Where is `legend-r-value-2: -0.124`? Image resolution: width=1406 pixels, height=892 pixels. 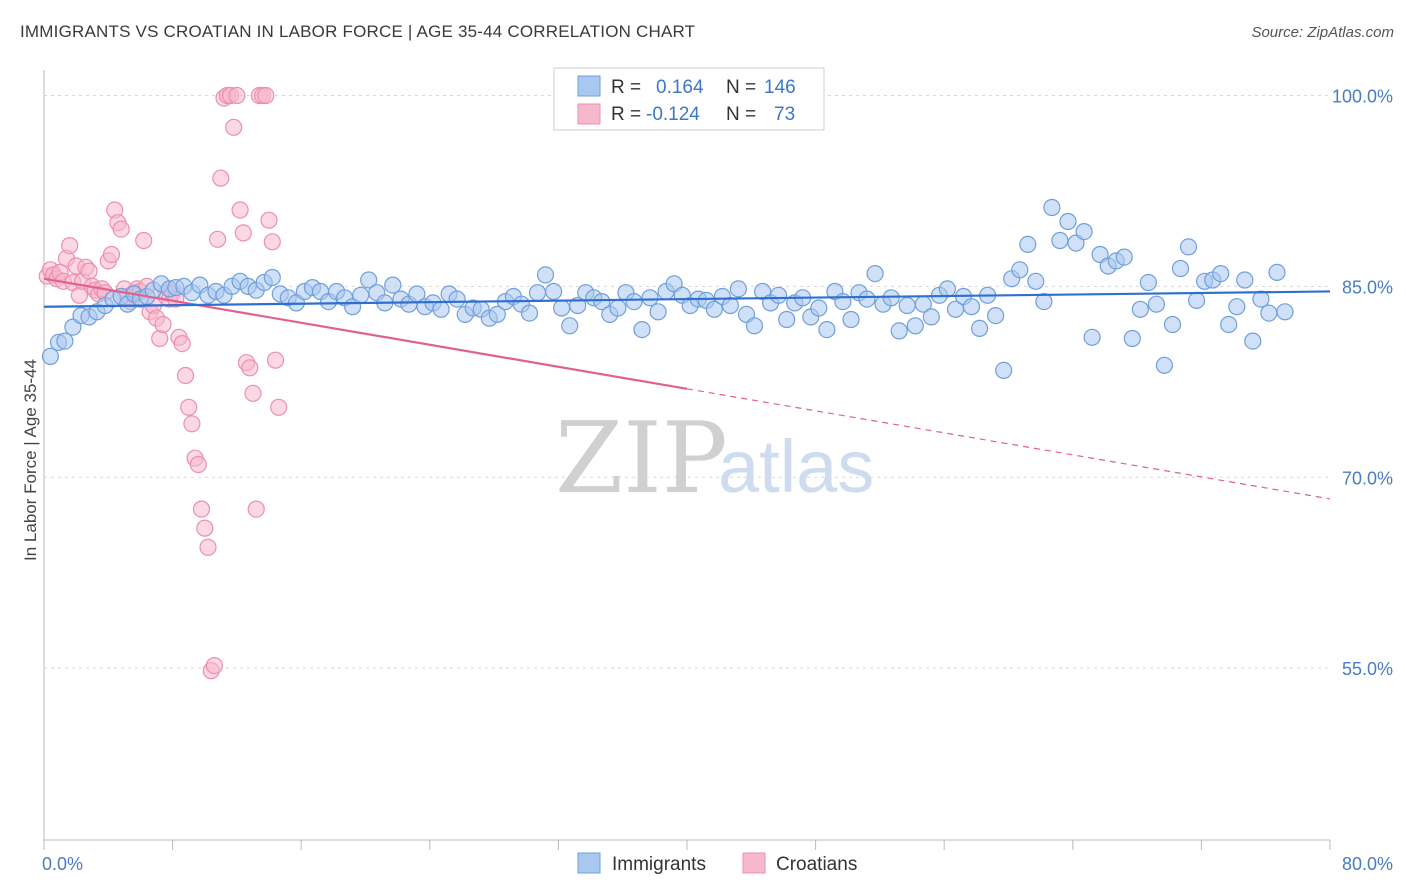
legend-r-value-2: -0.124 is located at coordinates (673, 114).